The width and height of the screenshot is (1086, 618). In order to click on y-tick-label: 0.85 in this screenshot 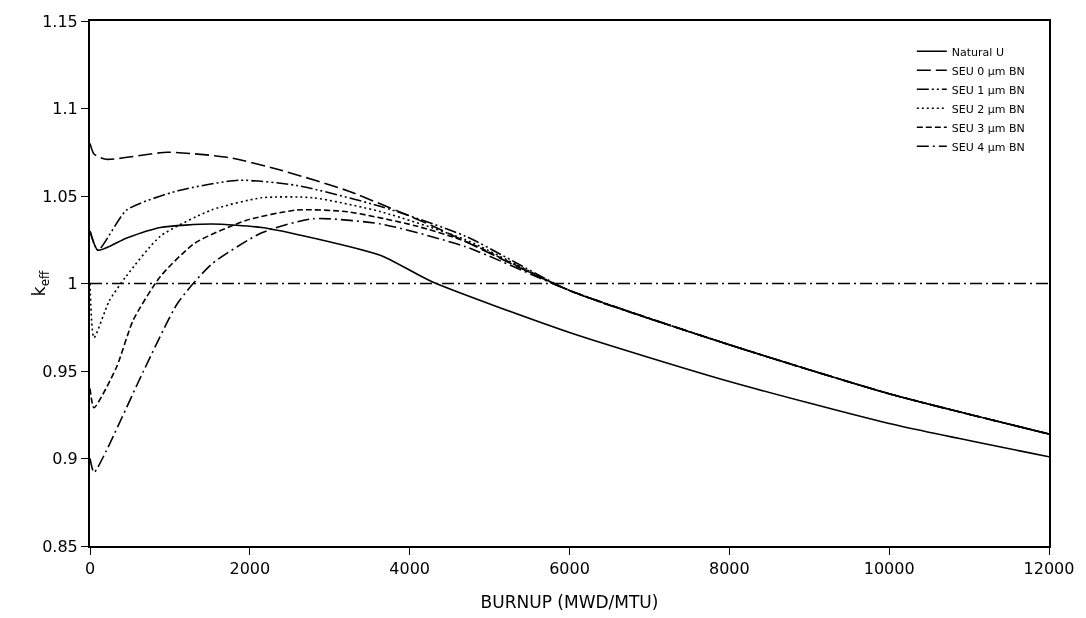, I will do `click(60, 546)`.